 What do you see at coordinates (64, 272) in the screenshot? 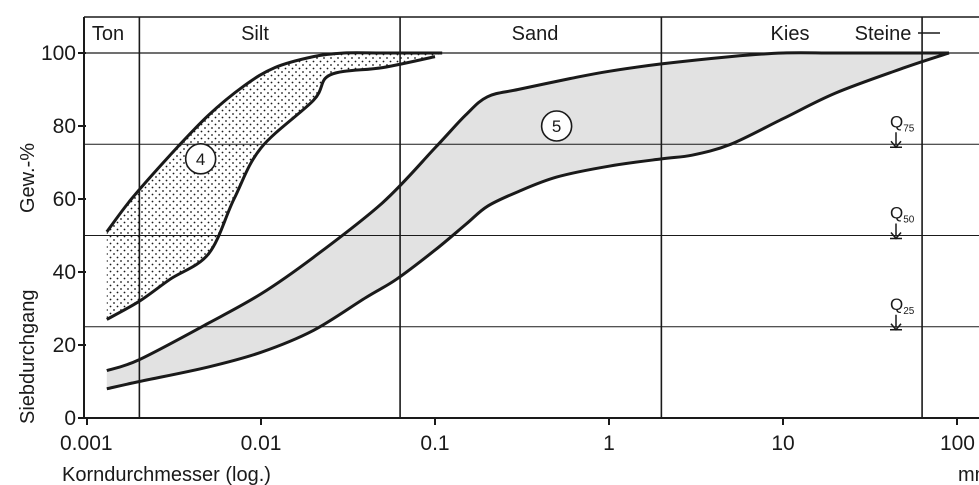
I see `y-tick-label-40: 40` at bounding box center [64, 272].